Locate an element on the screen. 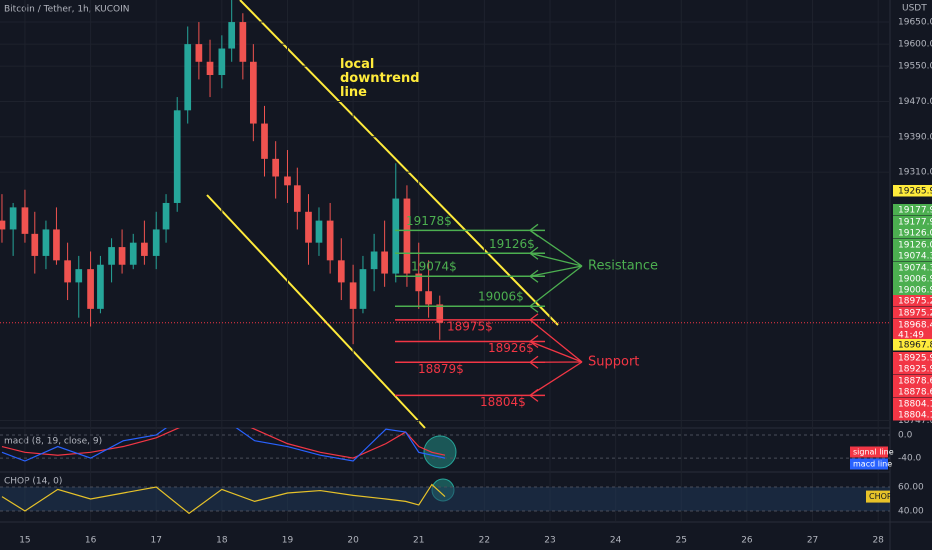  legend-label: CHOP is located at coordinates (880, 496).